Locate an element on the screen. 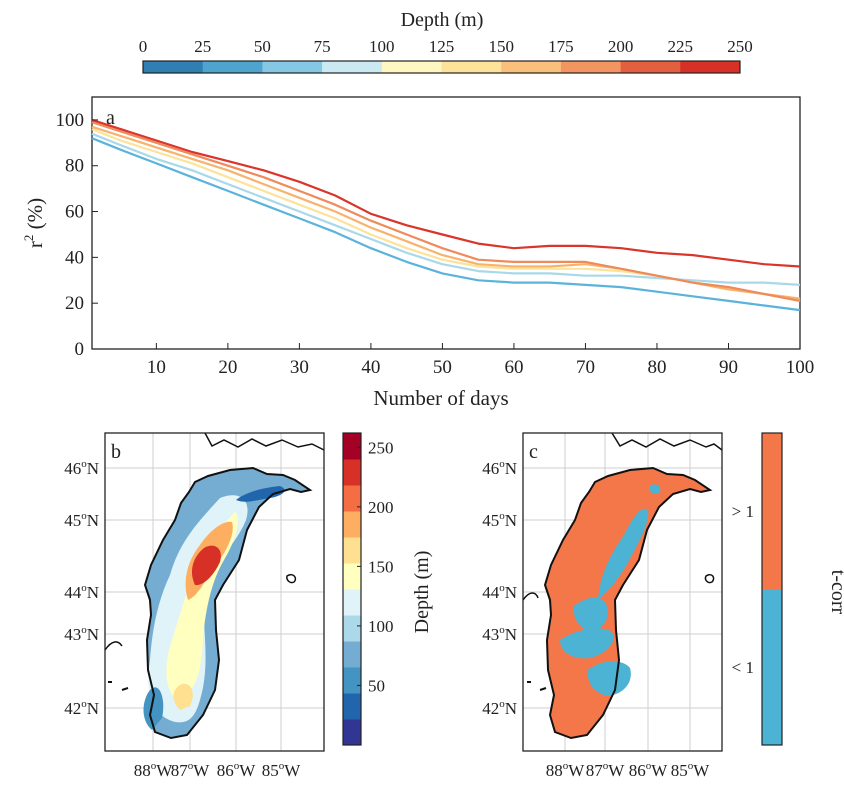 The height and width of the screenshot is (794, 844). top-colorbar-tick-label: 25 is located at coordinates (202, 46).